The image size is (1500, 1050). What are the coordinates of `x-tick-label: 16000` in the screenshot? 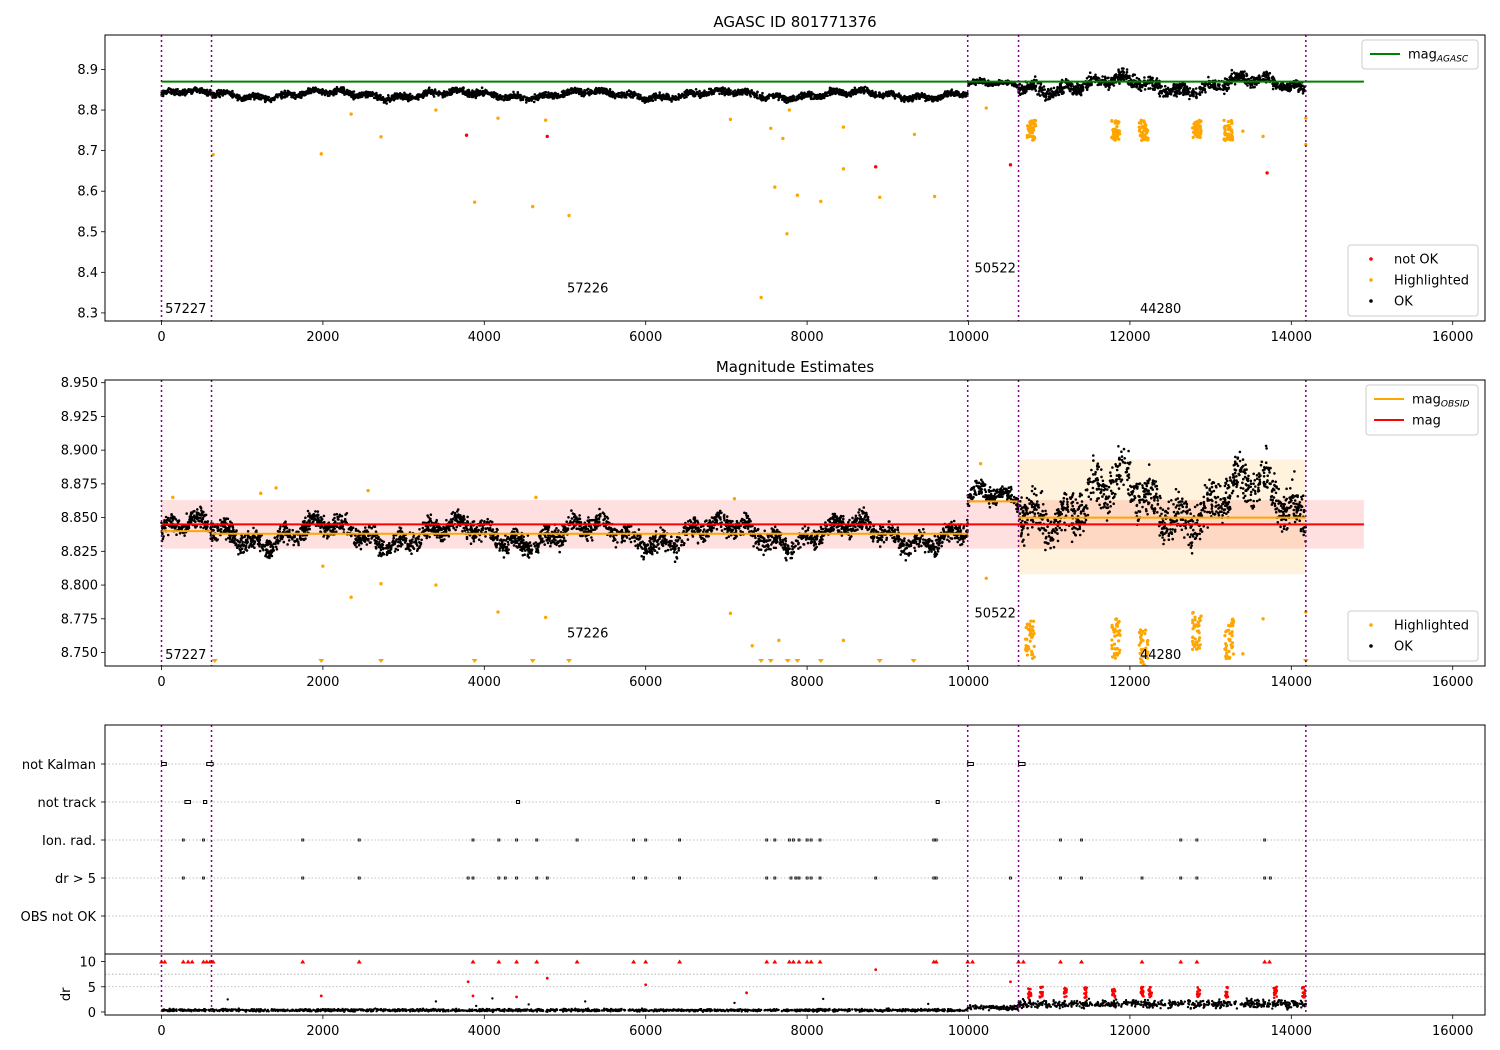 It's located at (1452, 682).